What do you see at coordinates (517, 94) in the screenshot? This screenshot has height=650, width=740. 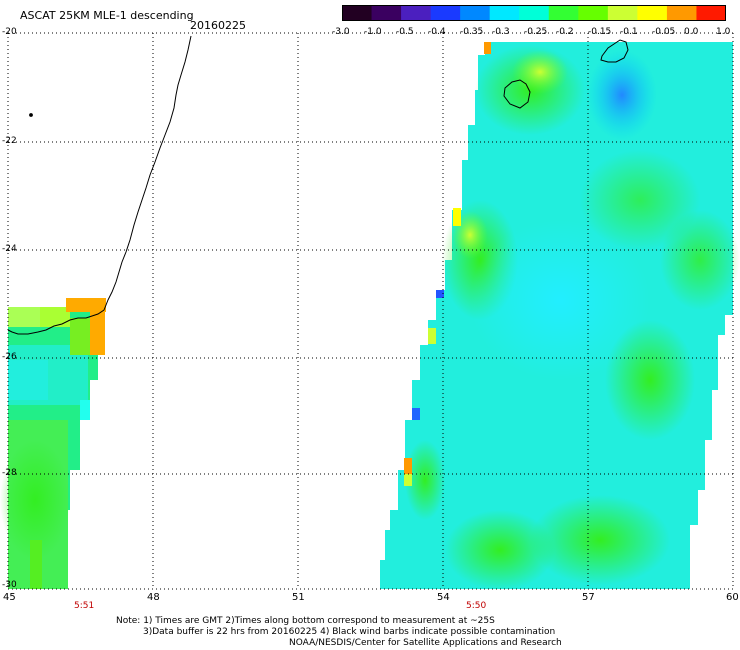 I see `reunion-coast` at bounding box center [517, 94].